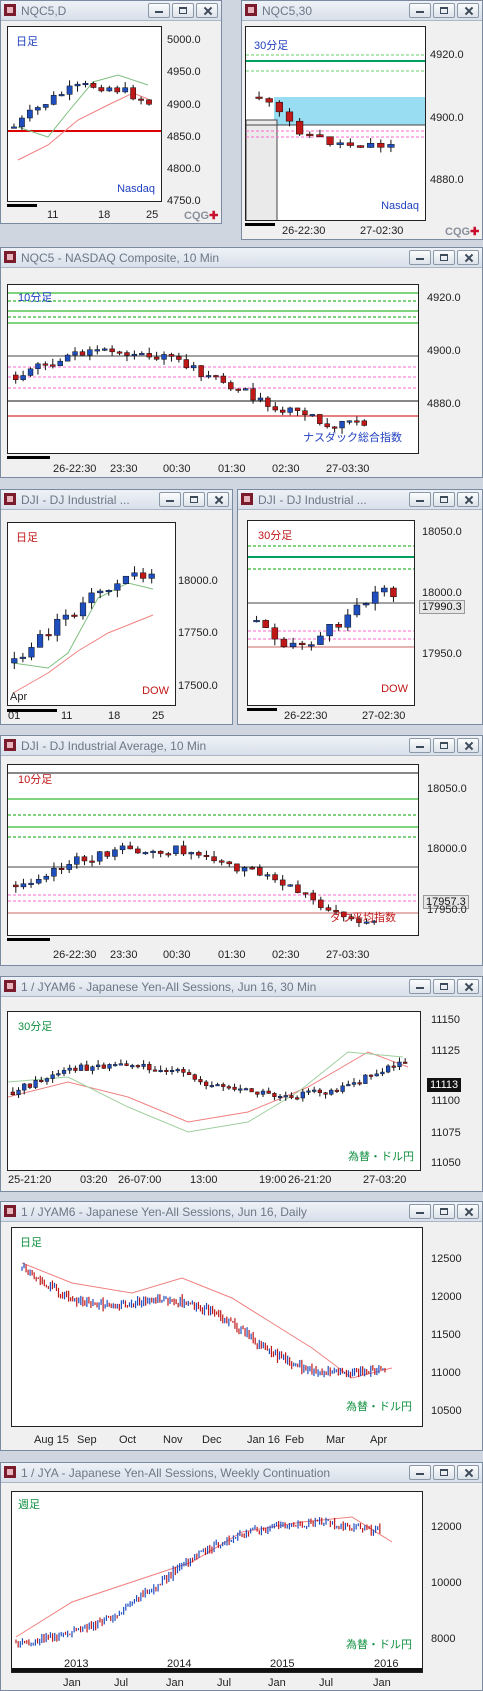 This screenshot has height=1691, width=483. Describe the element at coordinates (213, 850) in the screenshot. I see `chart-plot-area: 10分足 ダウ平均指数` at that location.